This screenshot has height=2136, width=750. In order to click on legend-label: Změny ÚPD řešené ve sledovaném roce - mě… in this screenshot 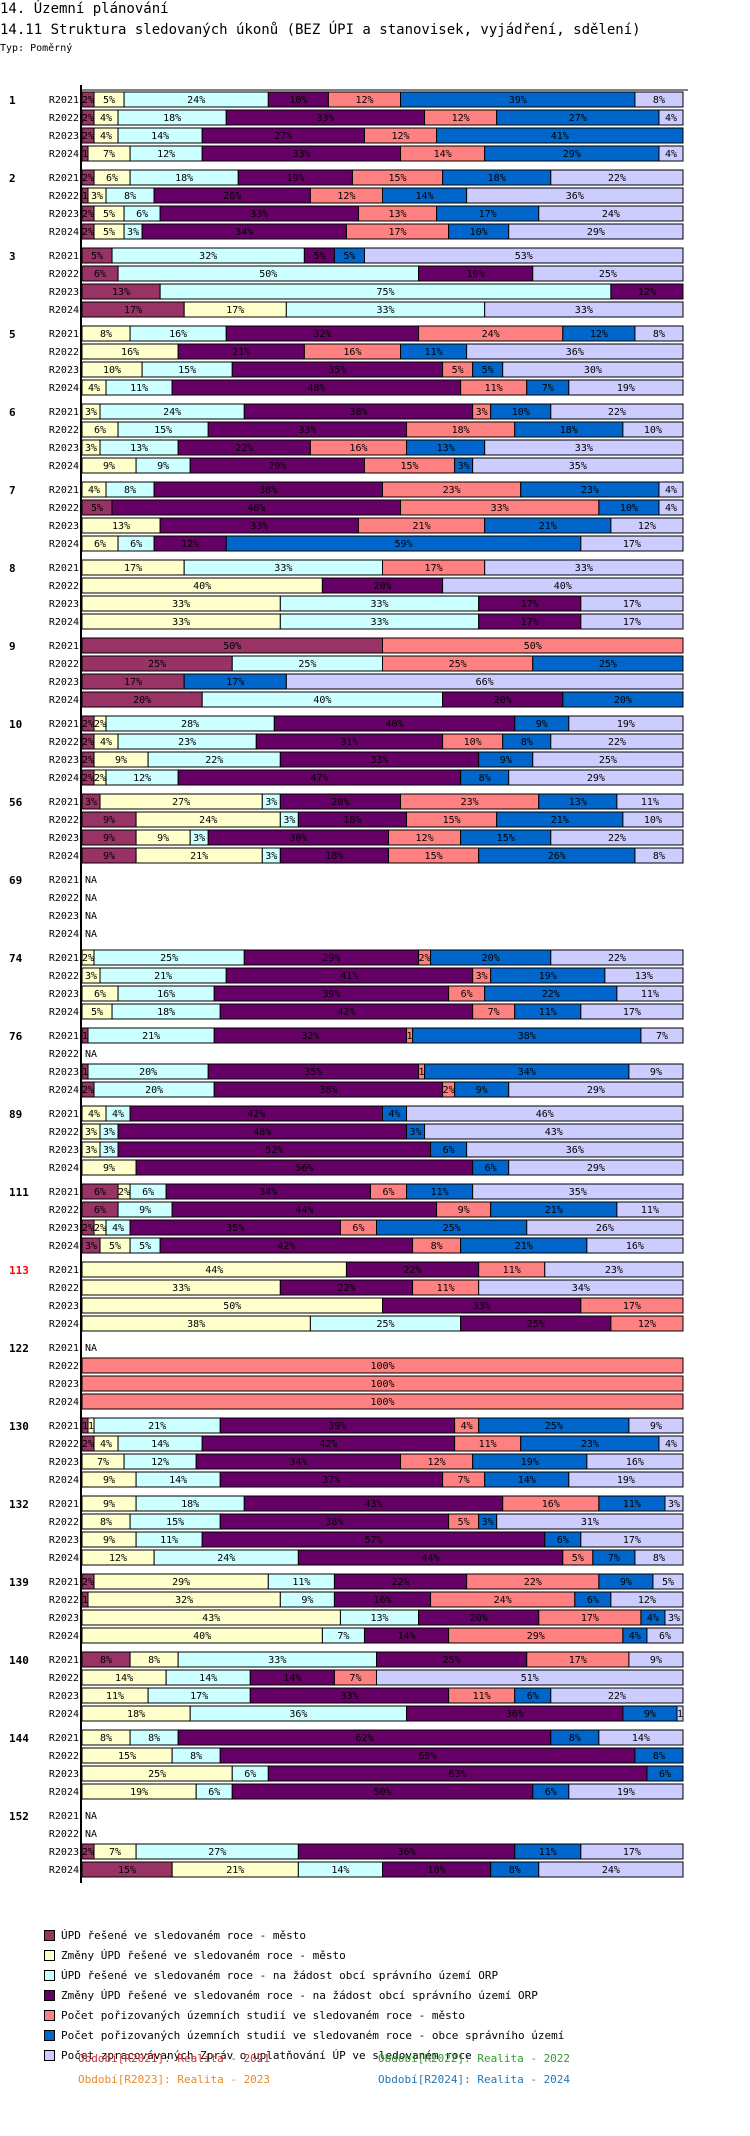, I will do `click(203, 1955)`.